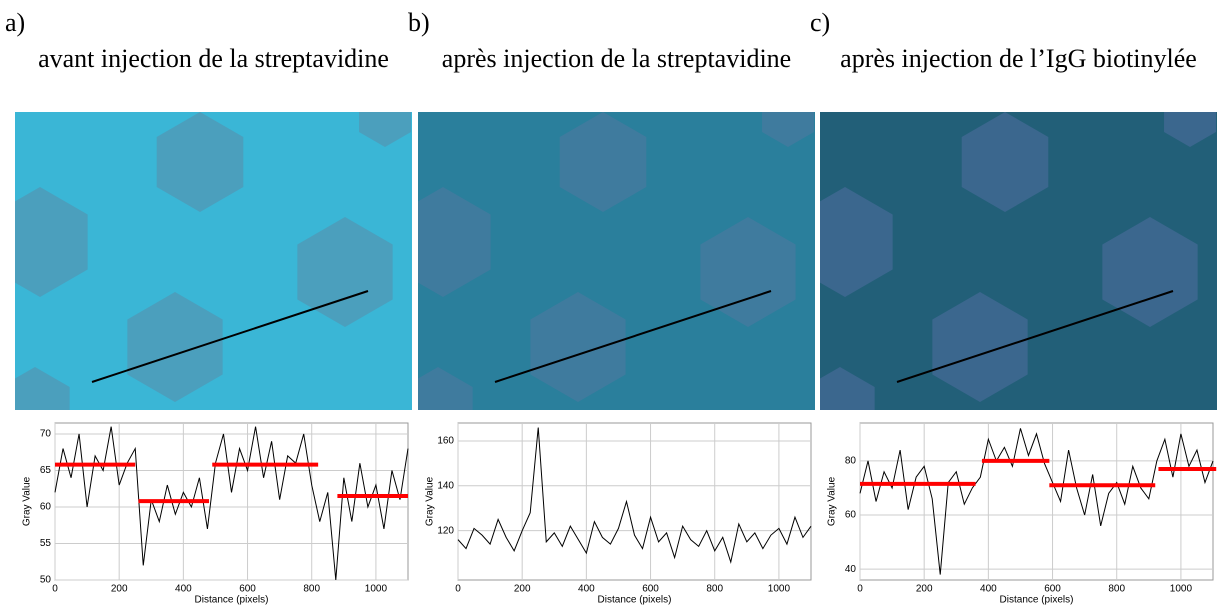 This screenshot has width=1221, height=605. I want to click on panel-title: avant injection de la streptavidine, so click(213, 58).